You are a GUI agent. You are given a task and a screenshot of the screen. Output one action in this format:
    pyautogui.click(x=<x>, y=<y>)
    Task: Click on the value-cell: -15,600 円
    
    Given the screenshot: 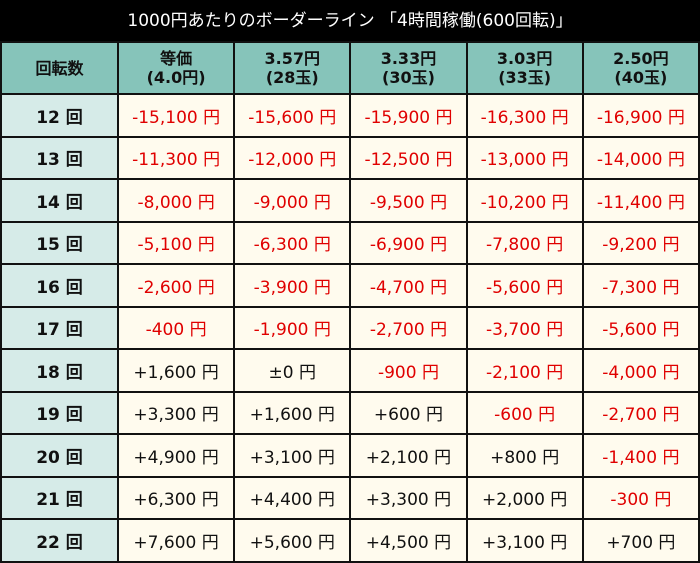 What is the action you would take?
    pyautogui.click(x=292, y=115)
    